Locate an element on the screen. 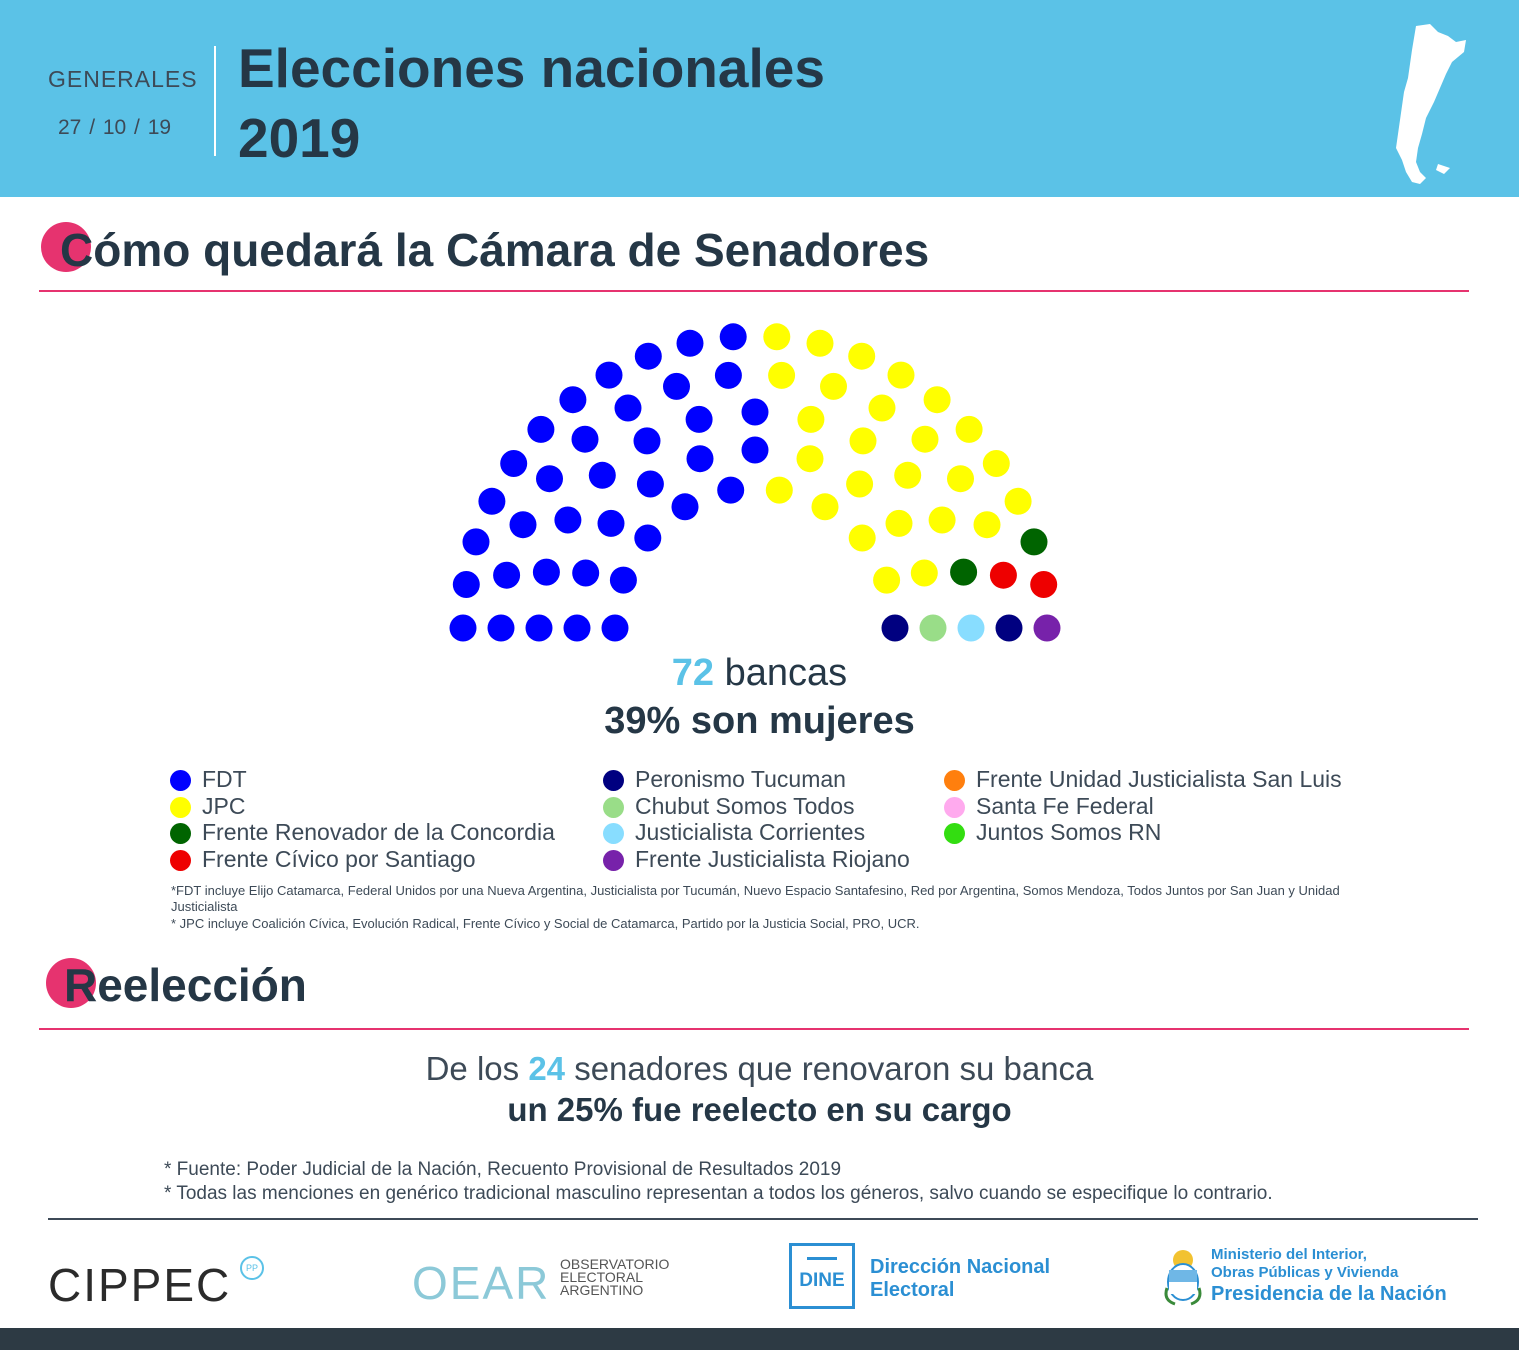 This screenshot has height=1350, width=1519. seat-peronismo-tucuman is located at coordinates (895, 628).